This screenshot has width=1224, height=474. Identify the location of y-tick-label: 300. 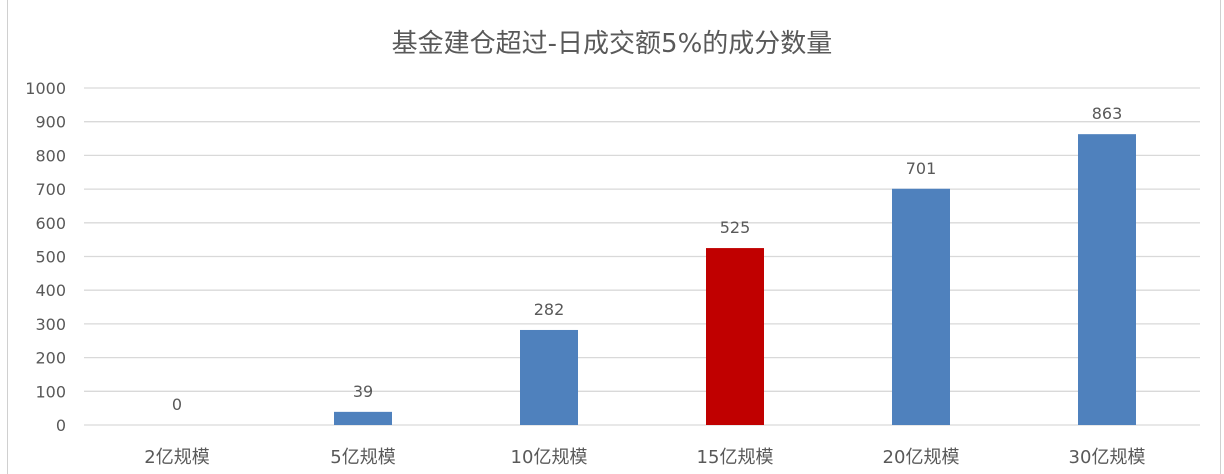
(50, 324).